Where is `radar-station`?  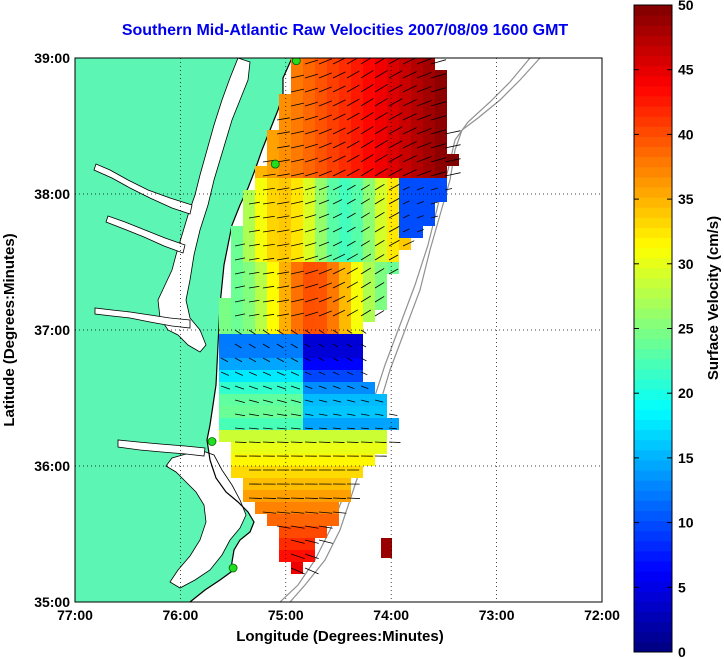
radar-station is located at coordinates (296, 62).